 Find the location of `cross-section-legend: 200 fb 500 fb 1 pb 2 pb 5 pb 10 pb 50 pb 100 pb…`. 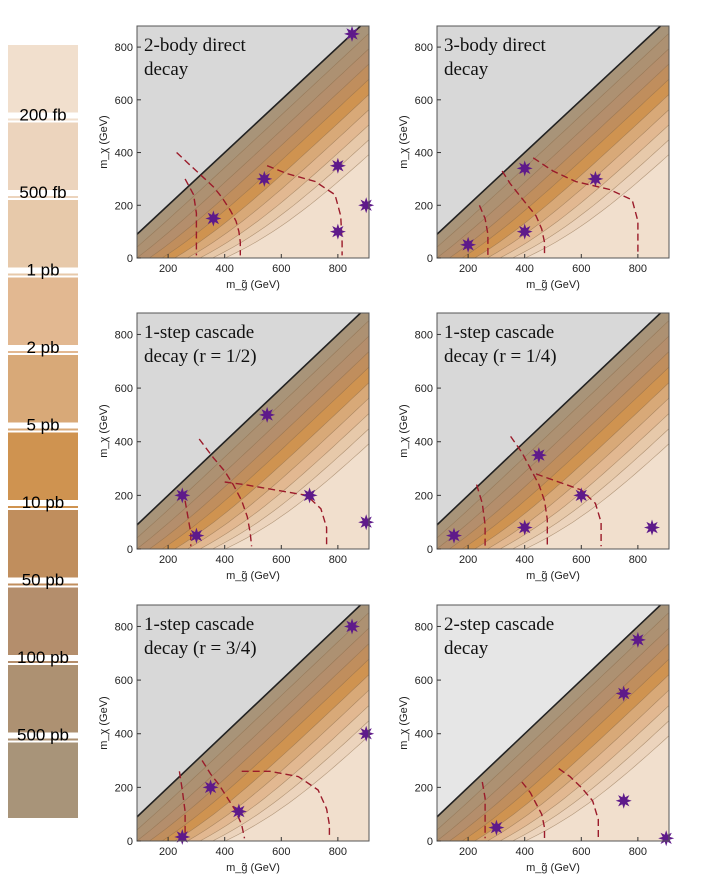

cross-section-legend: 200 fb 500 fb 1 pb 2 pb 5 pb 10 pb 50 pb 100 pb… is located at coordinates (43, 431).